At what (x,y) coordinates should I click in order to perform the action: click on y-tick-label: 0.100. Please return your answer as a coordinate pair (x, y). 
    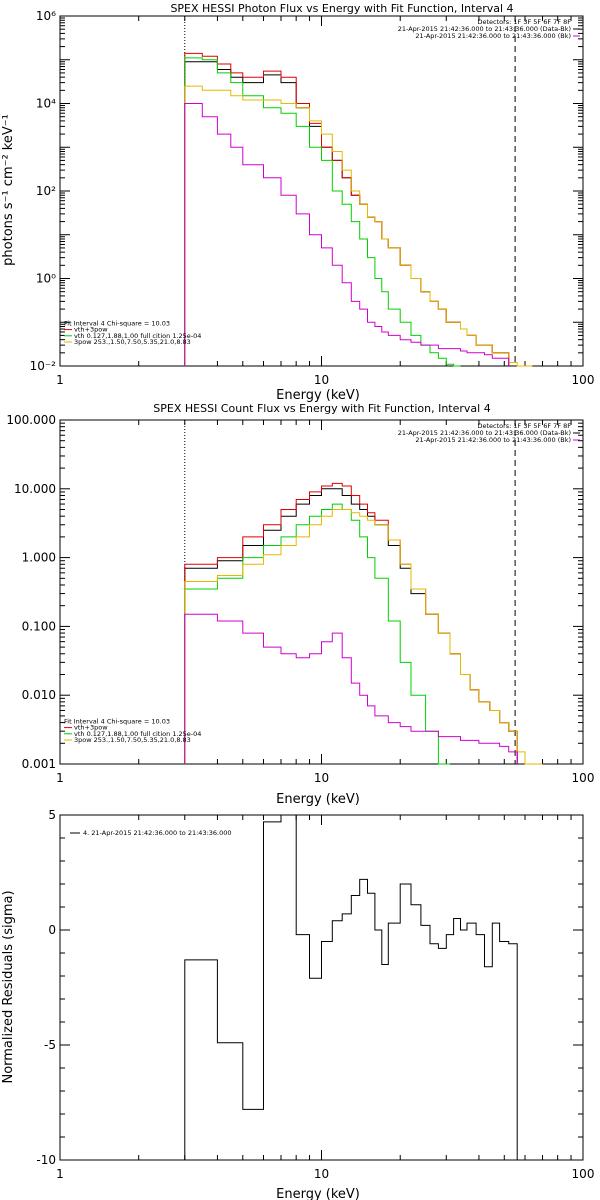
    Looking at the image, I should click on (39, 626).